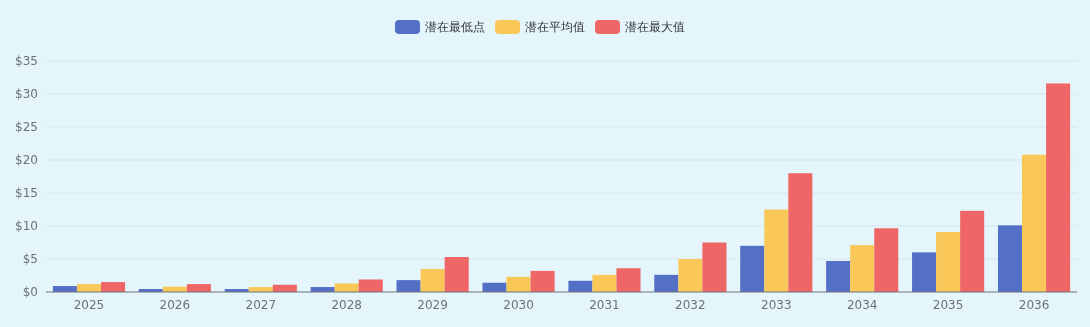 Image resolution: width=1090 pixels, height=327 pixels. What do you see at coordinates (862, 305) in the screenshot?
I see `x-tick-label: 2034` at bounding box center [862, 305].